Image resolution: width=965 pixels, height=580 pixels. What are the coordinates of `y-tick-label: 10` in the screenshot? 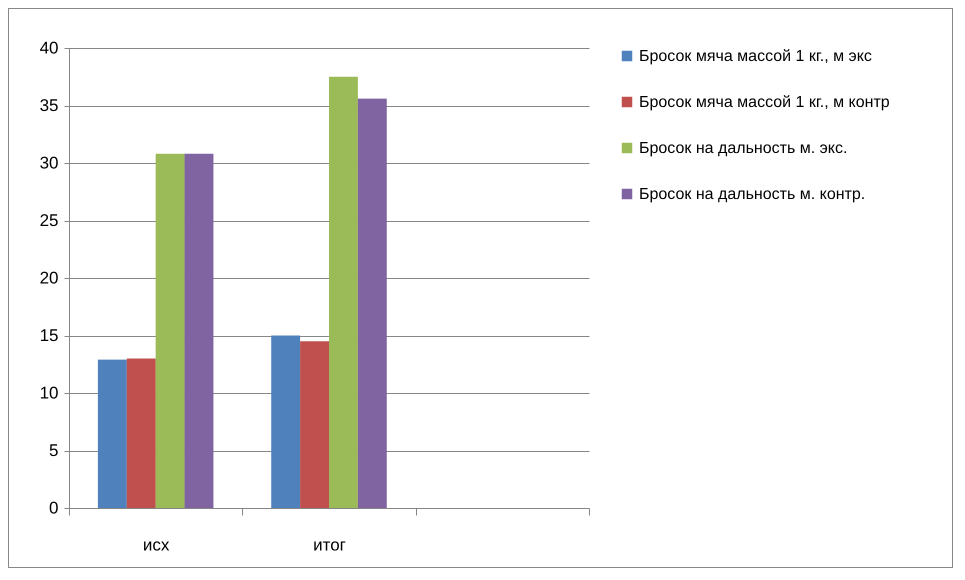 It's located at (49, 393).